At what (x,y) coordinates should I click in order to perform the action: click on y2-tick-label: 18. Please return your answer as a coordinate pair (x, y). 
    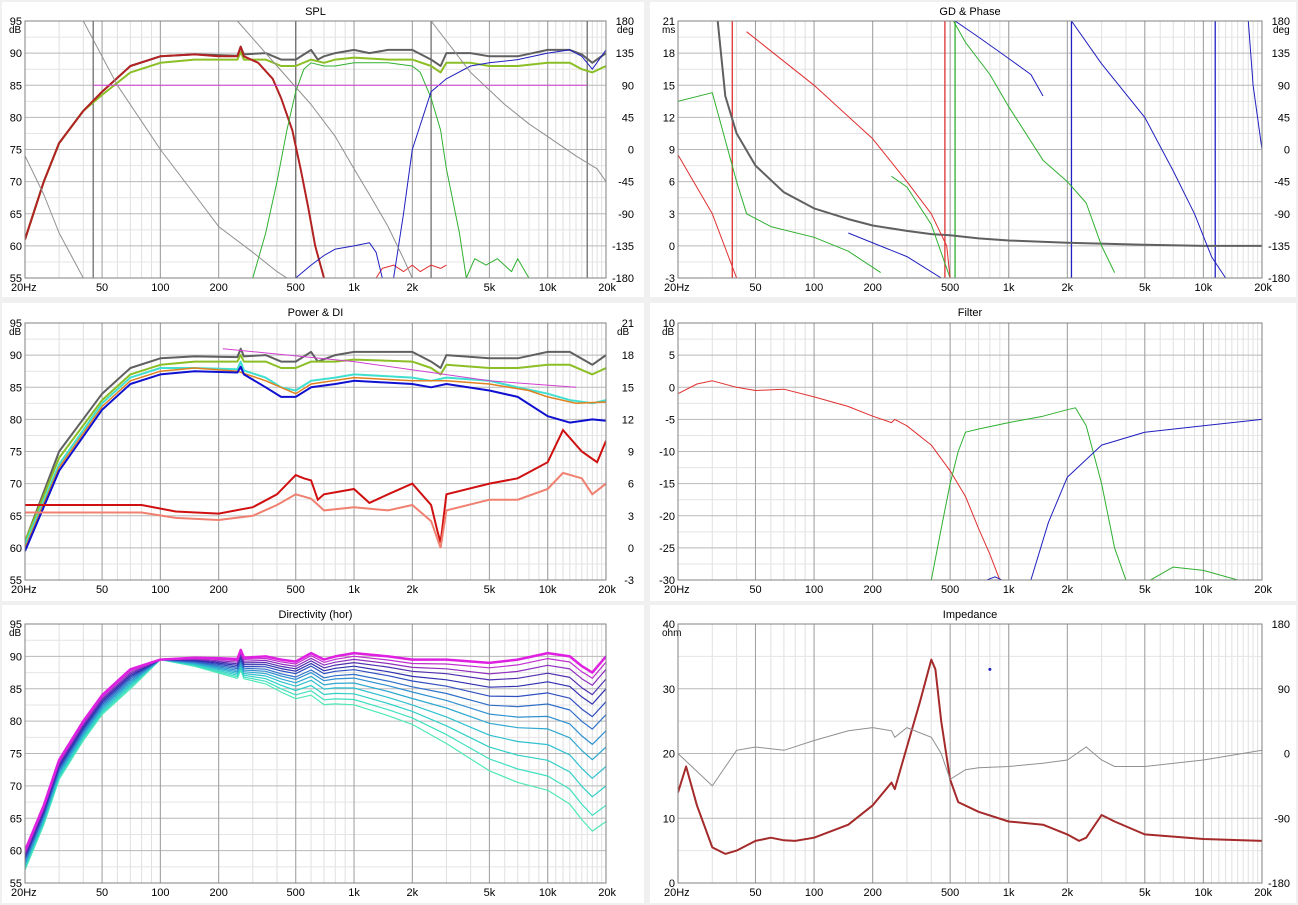
    Looking at the image, I should click on (628, 356).